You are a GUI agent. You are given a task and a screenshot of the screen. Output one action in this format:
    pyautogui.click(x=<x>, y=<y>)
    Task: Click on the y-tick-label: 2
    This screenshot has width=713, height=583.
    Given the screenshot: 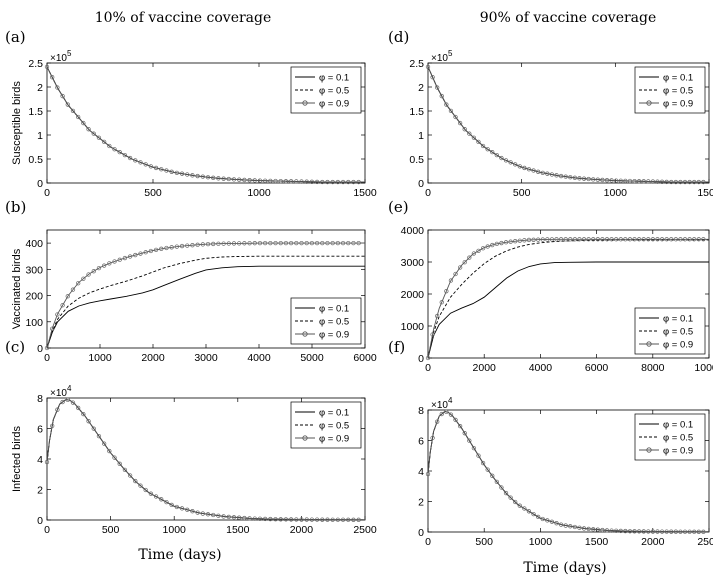 What is the action you would take?
    pyautogui.click(x=40, y=491)
    